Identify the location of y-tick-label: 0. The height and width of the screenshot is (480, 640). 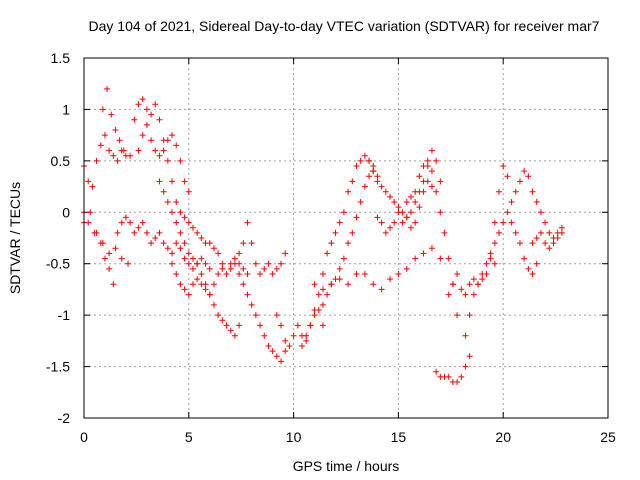
(66, 212).